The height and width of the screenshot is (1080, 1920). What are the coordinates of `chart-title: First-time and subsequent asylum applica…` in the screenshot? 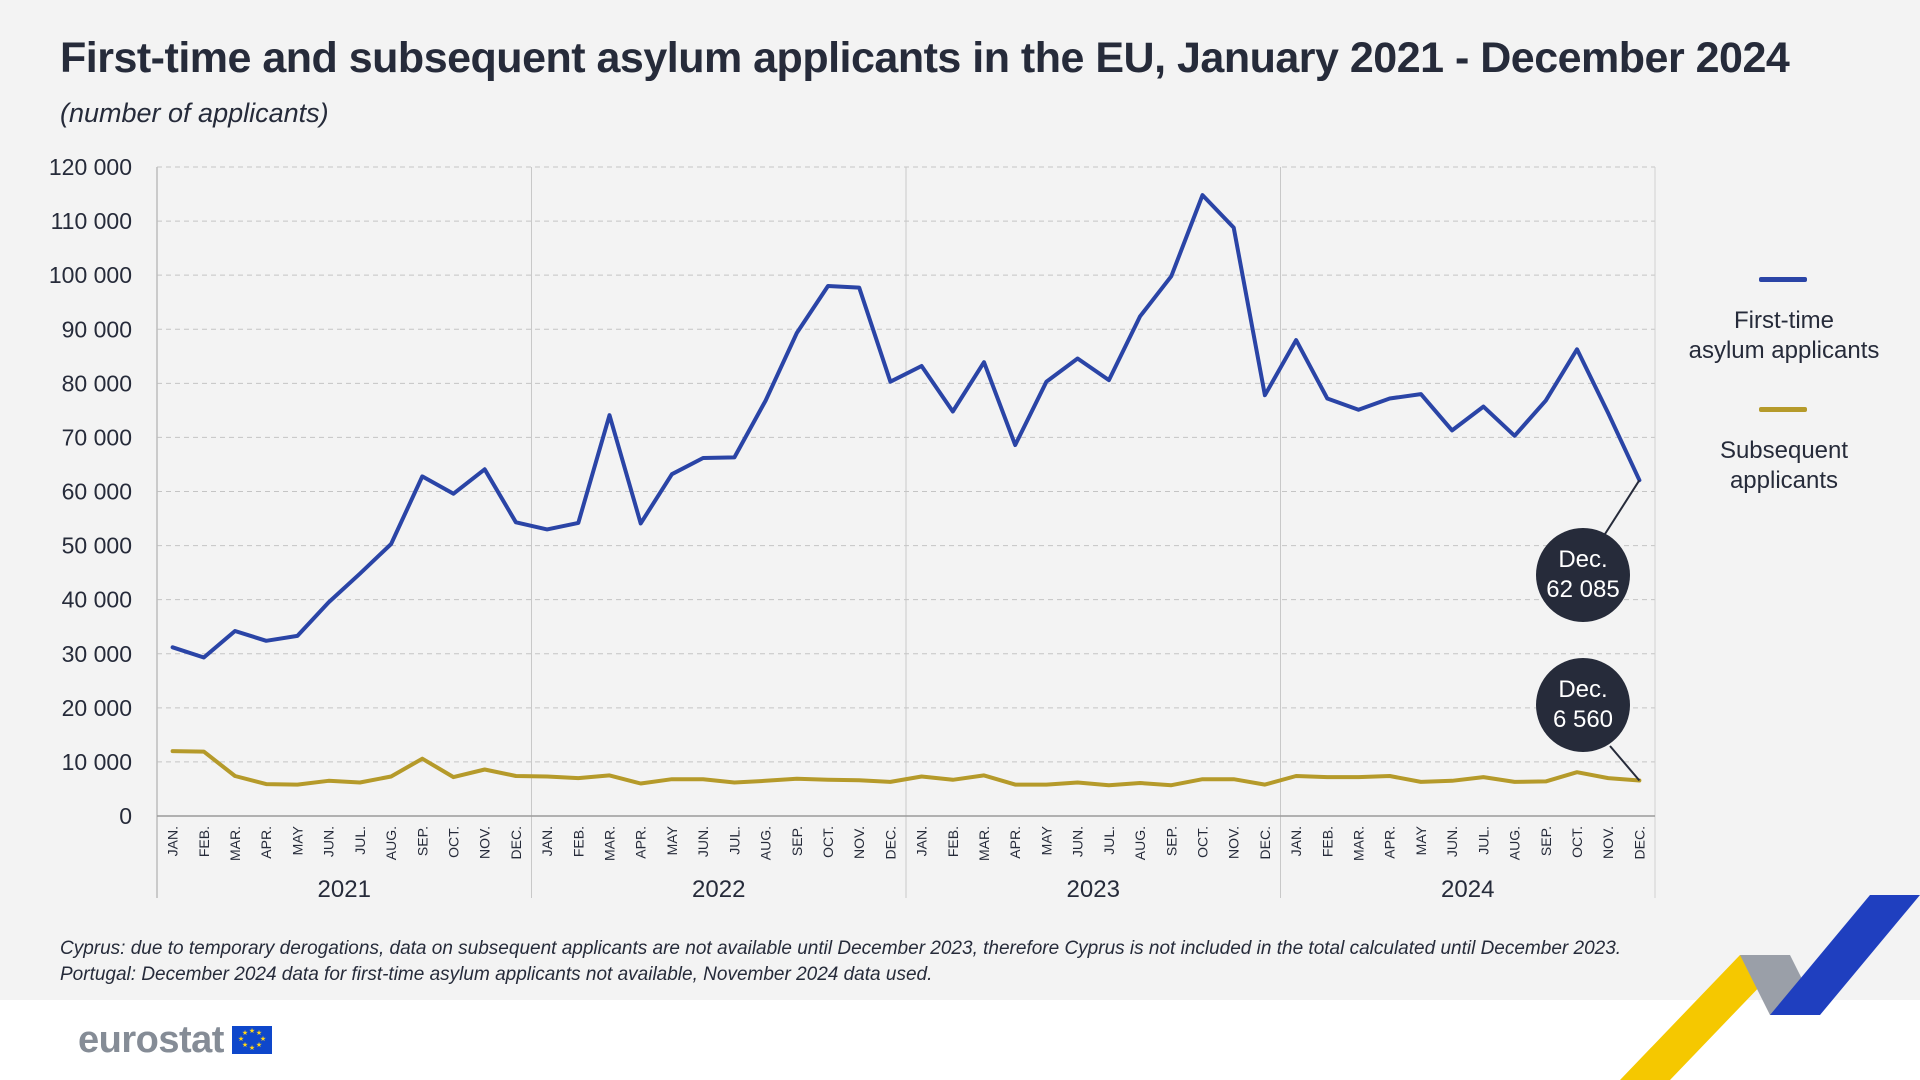 It's located at (925, 58).